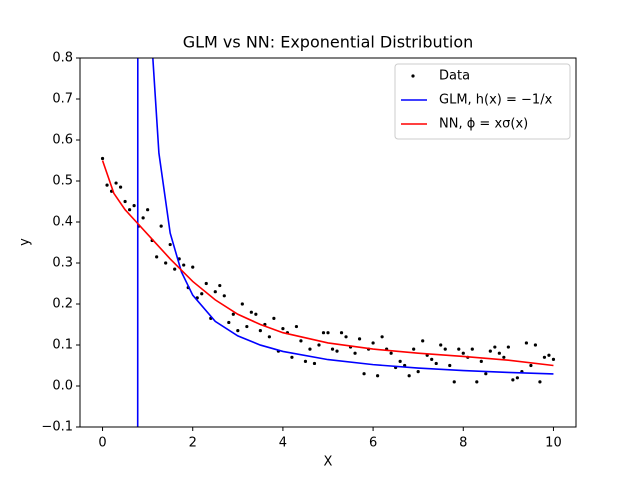  I want to click on y-tick-label: 0.1, so click(62, 345).